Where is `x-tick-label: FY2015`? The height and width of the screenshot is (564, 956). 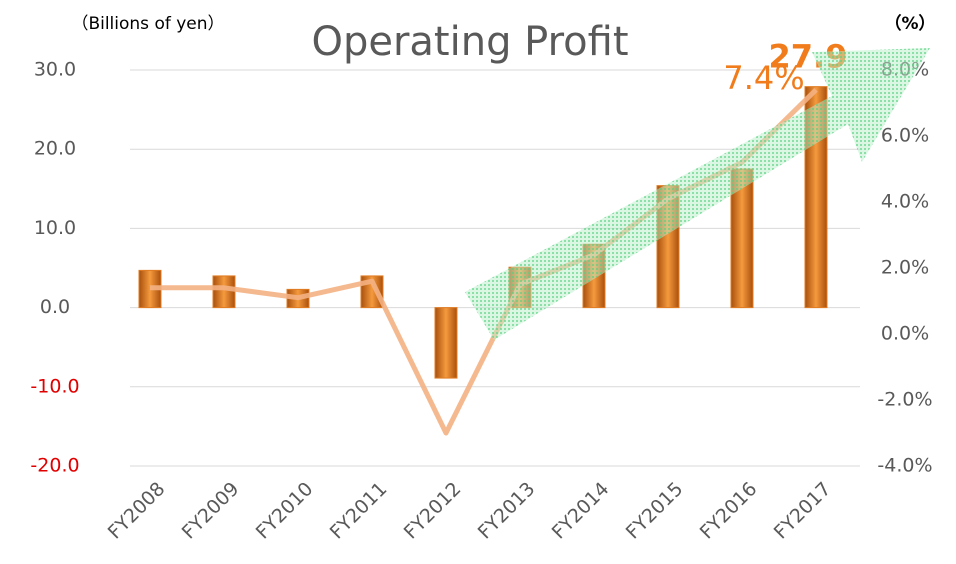
x-tick-label: FY2015 is located at coordinates (655, 511).